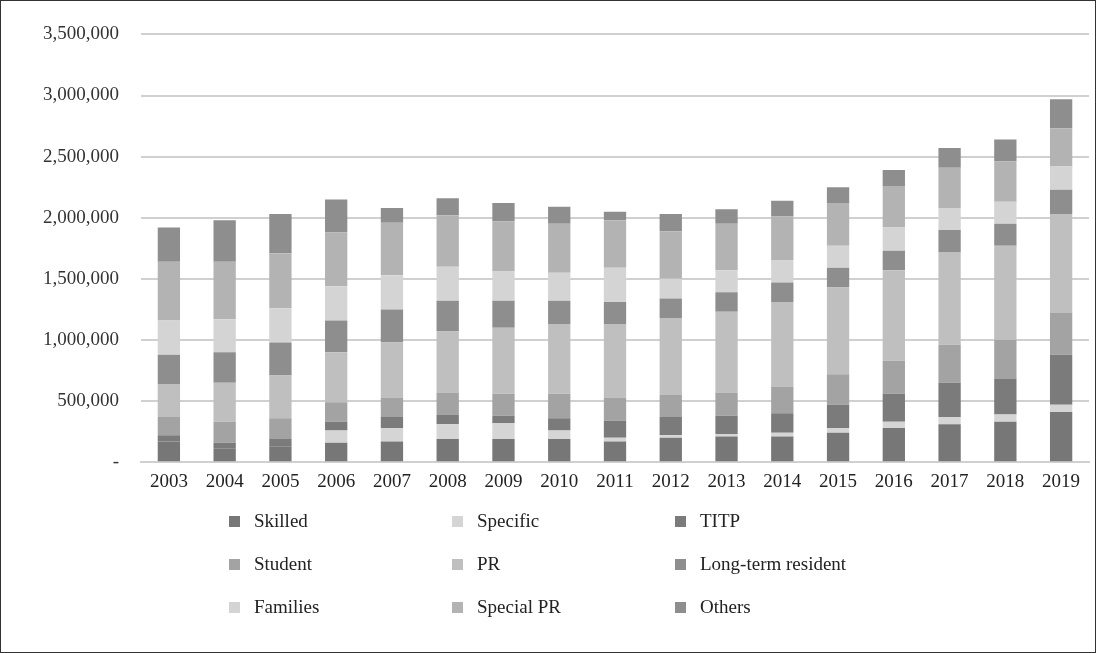  I want to click on x-tick-label: 2004, so click(225, 480).